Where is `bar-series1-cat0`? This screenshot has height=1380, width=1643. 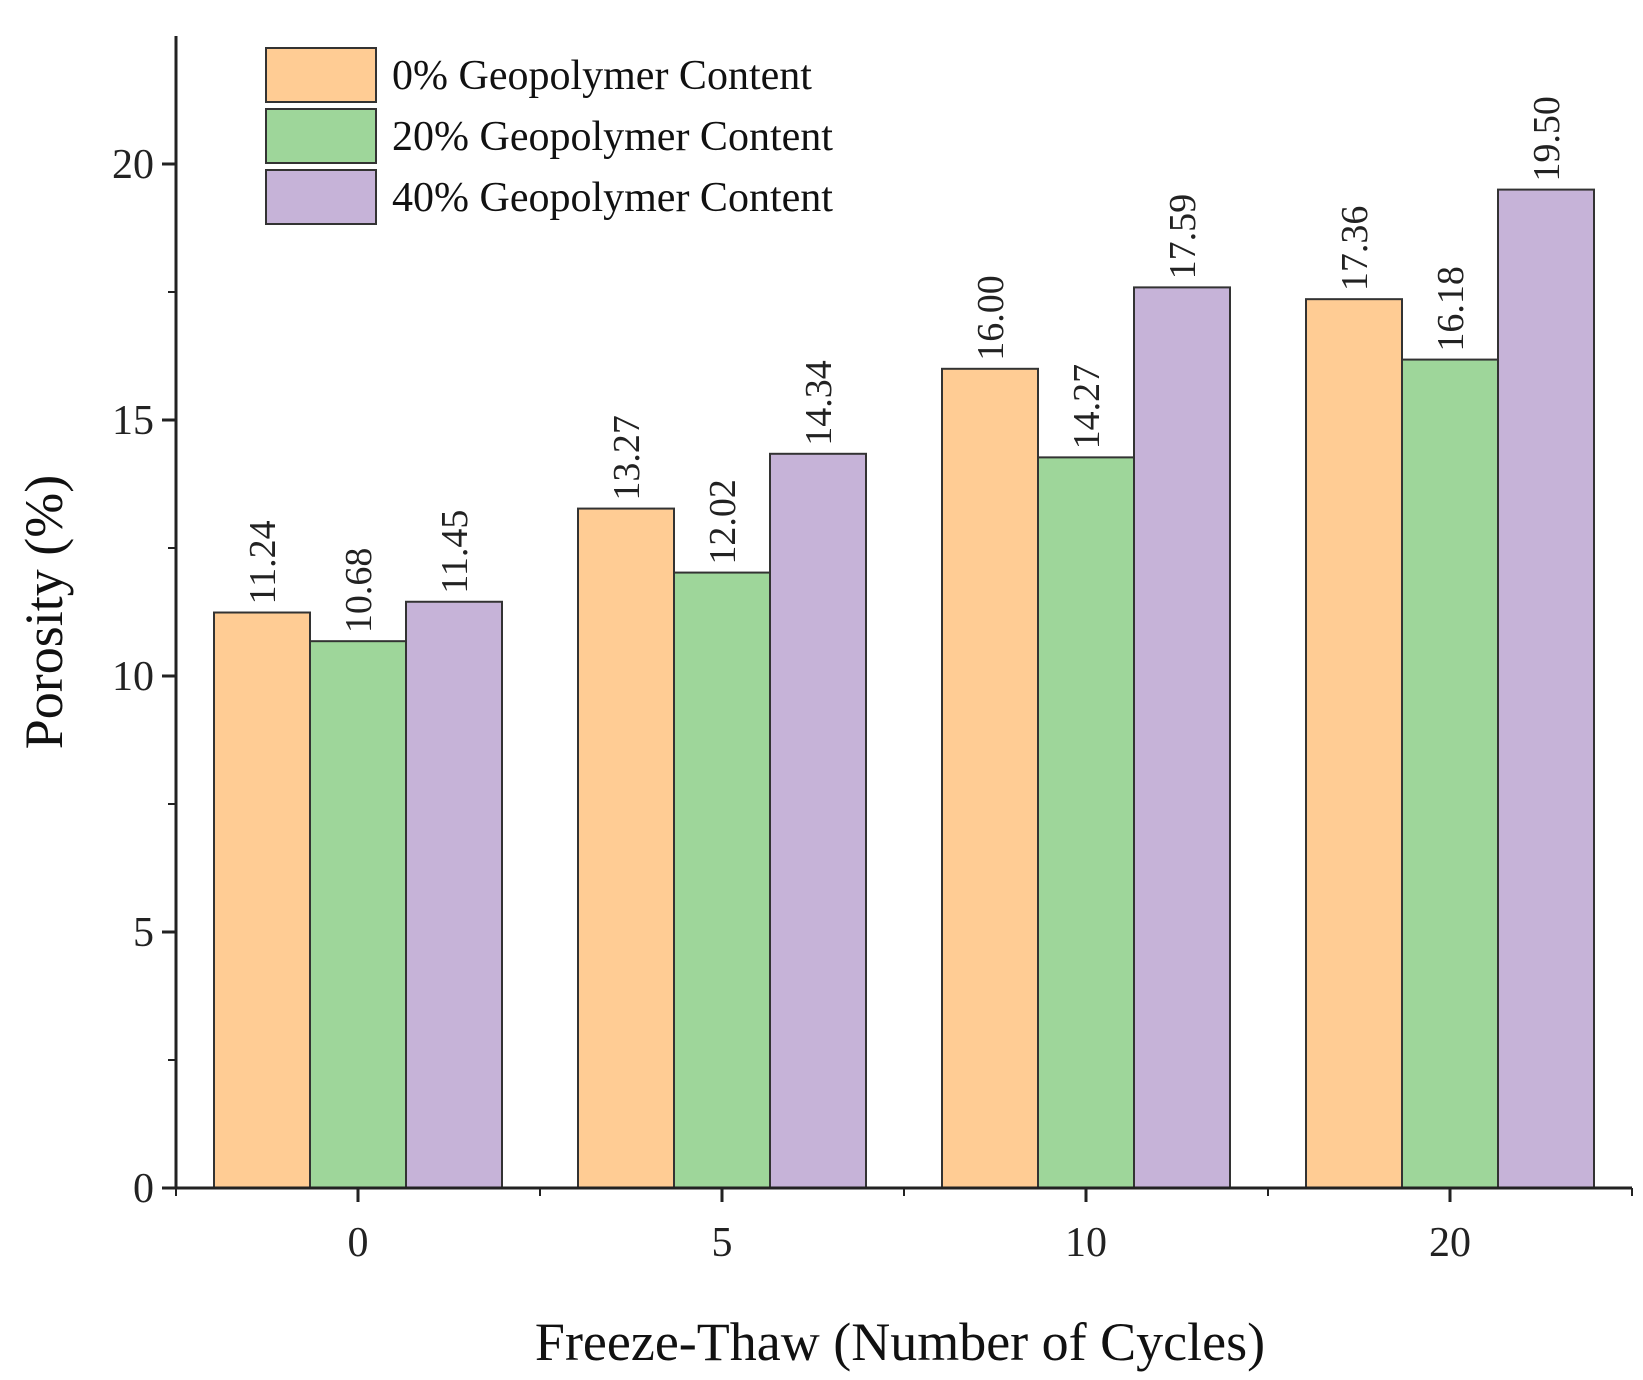 bar-series1-cat0 is located at coordinates (358, 914).